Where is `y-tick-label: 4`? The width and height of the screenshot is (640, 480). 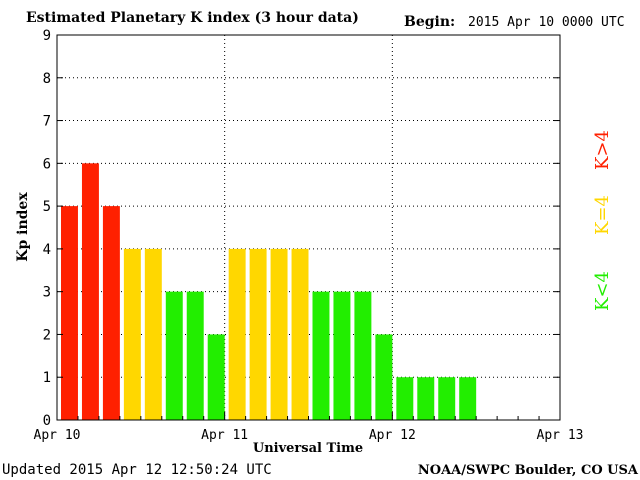
y-tick-label: 4 is located at coordinates (47, 250).